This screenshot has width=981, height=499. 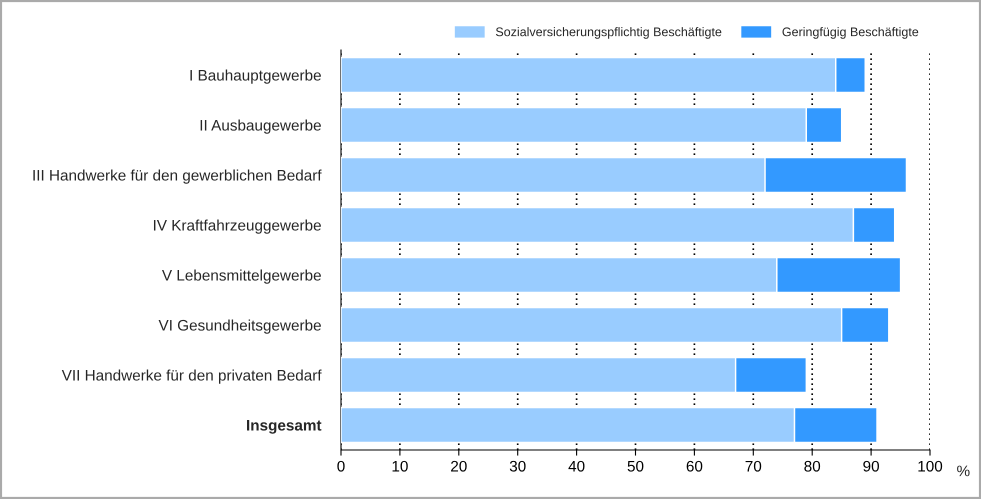 What do you see at coordinates (400, 466) in the screenshot?
I see `x-tick-label: 10` at bounding box center [400, 466].